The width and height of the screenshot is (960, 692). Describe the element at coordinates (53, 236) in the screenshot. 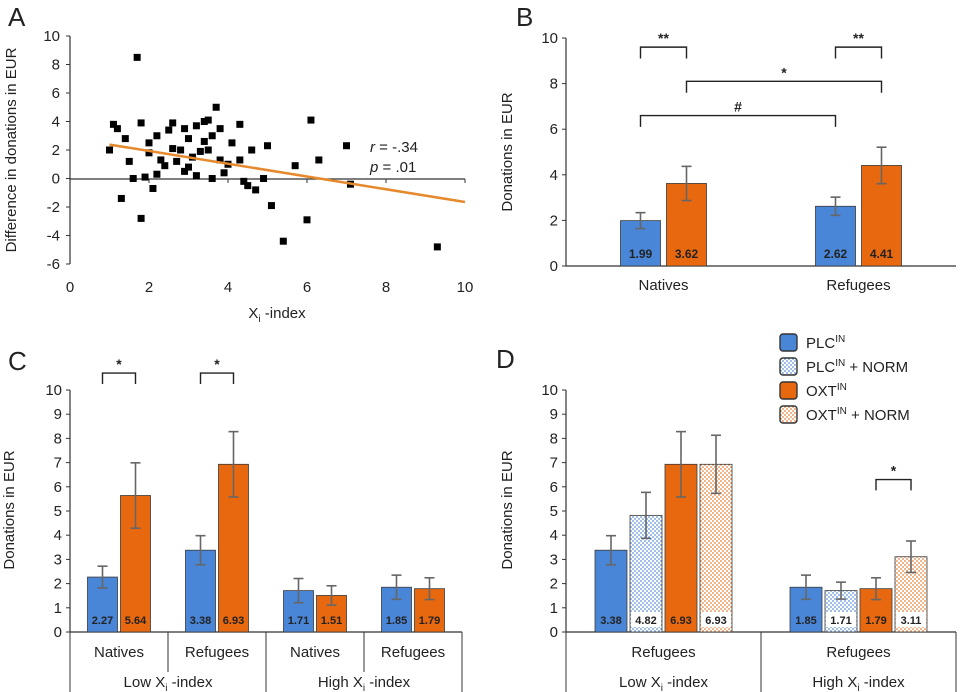

I see `y-tick-label: -4` at that location.